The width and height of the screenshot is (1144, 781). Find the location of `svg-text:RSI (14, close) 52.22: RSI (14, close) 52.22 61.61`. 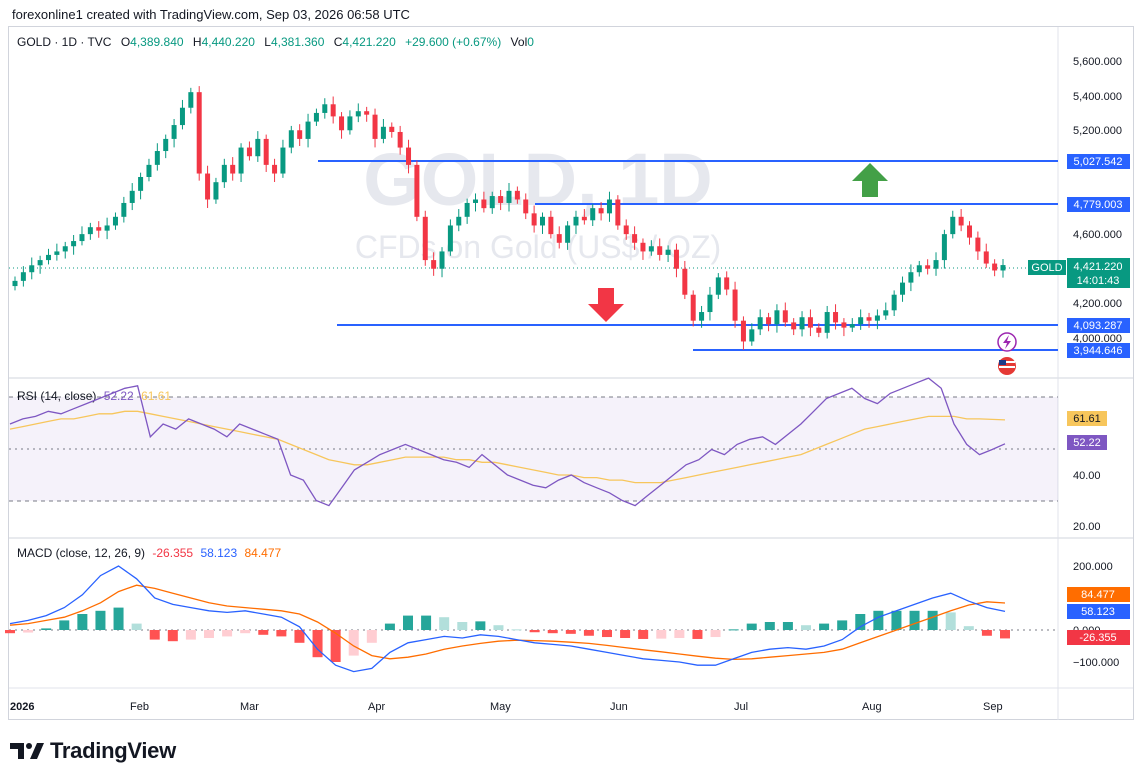

svg-text:RSI (14, close) 52.22: RSI (14, close) 52.22 61.61 is located at coordinates (94, 396).